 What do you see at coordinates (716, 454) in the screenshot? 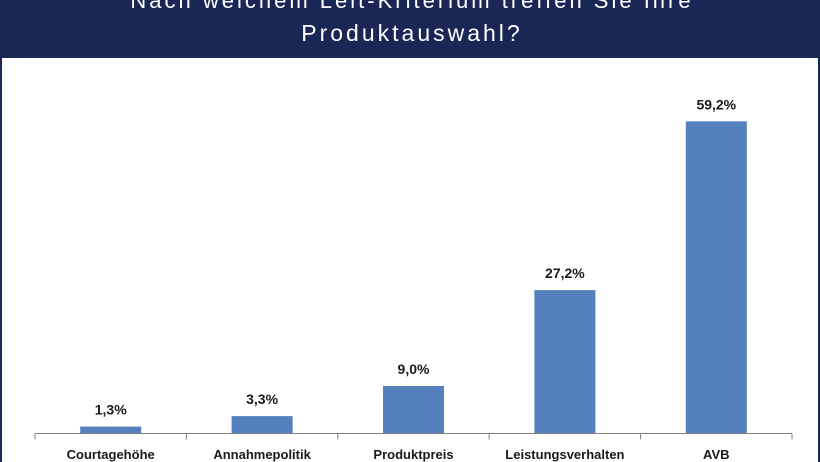
I see `category-label-5: AVB` at bounding box center [716, 454].